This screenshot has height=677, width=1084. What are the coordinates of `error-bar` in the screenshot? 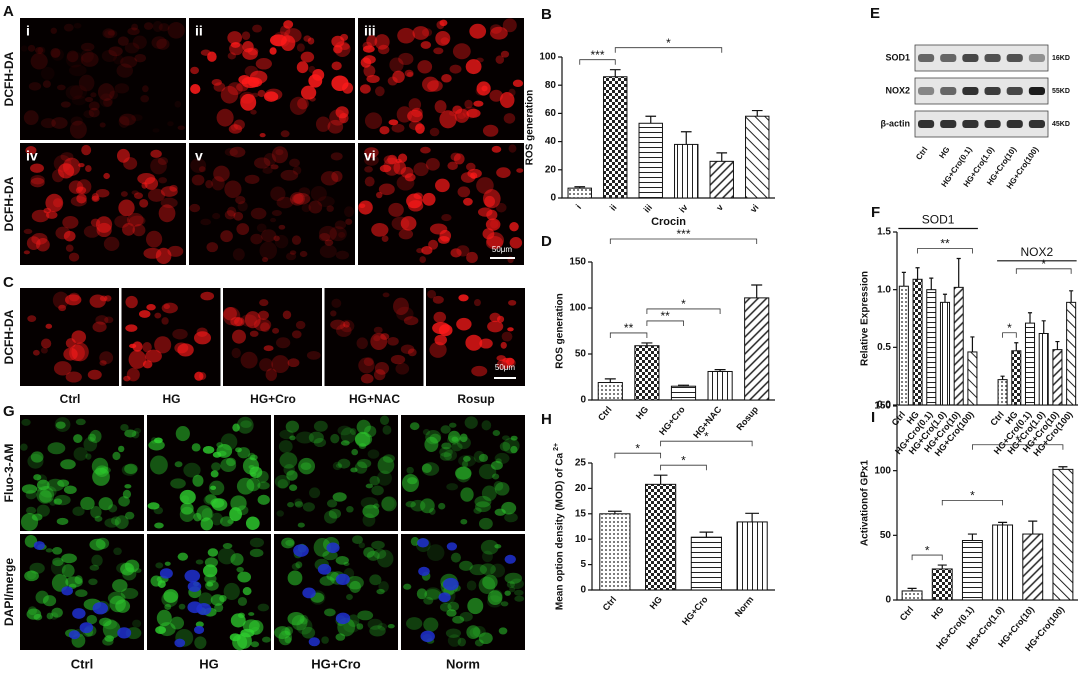 It's located at (683, 385).